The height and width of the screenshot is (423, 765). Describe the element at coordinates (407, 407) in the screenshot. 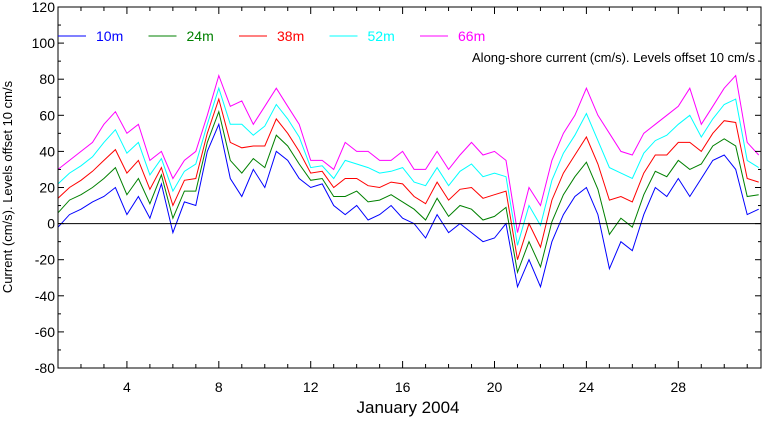

I see `x-axis-label: January 2004` at that location.